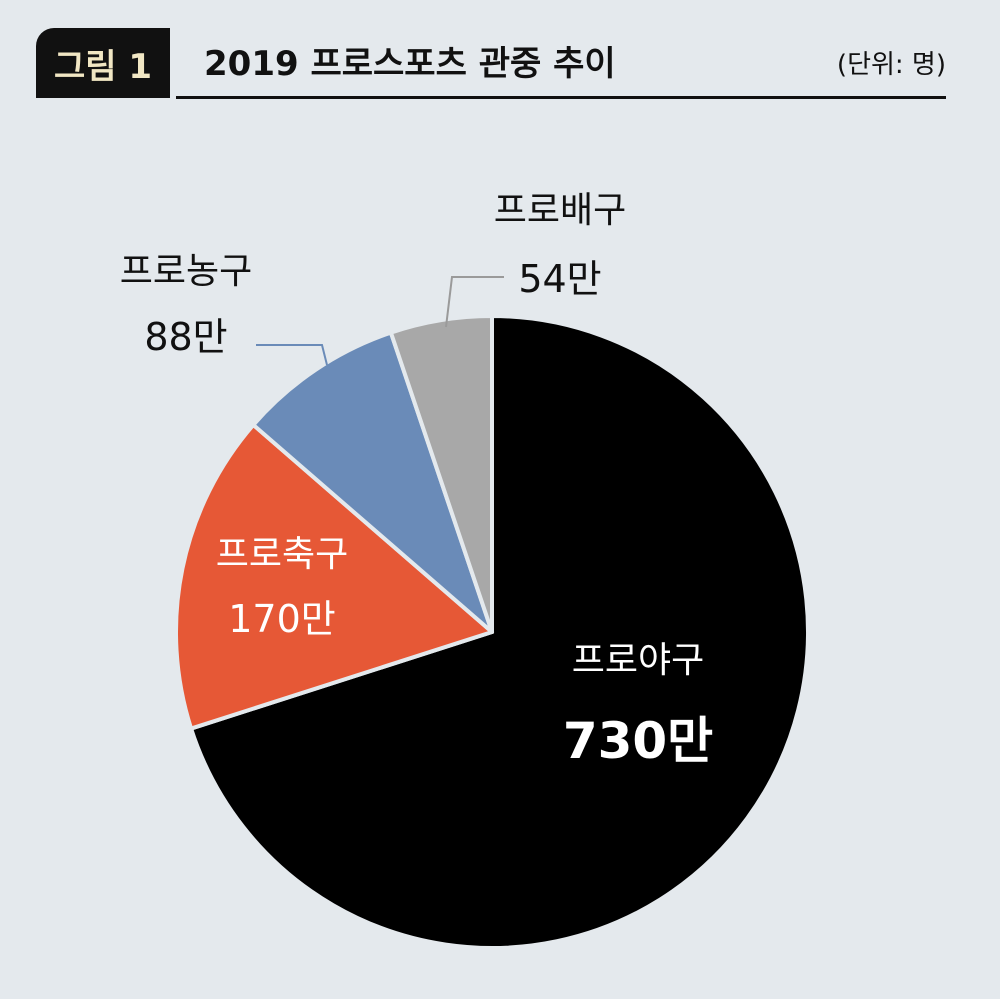 Image resolution: width=1000 pixels, height=999 pixels. What do you see at coordinates (282, 554) in the screenshot?
I see `slice-label-soccer: 프로축구` at bounding box center [282, 554].